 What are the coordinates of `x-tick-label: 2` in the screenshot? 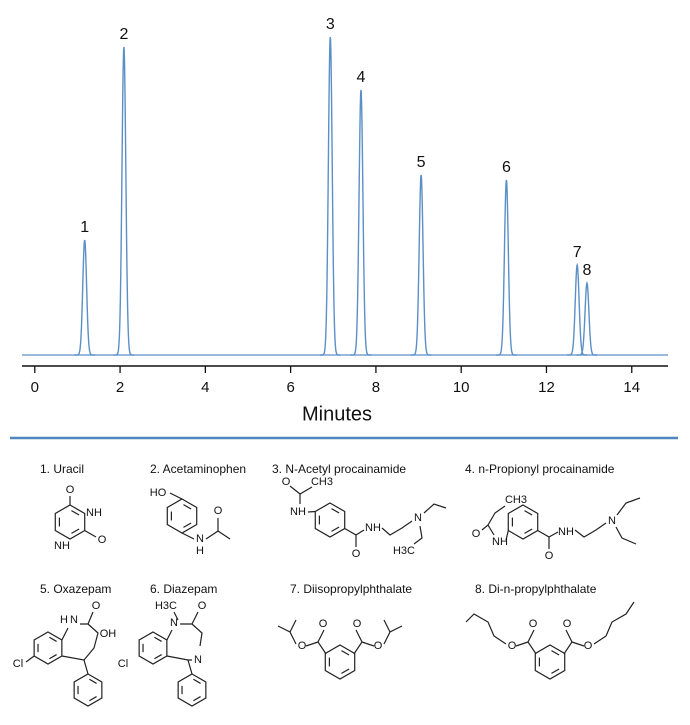 It's located at (120, 387).